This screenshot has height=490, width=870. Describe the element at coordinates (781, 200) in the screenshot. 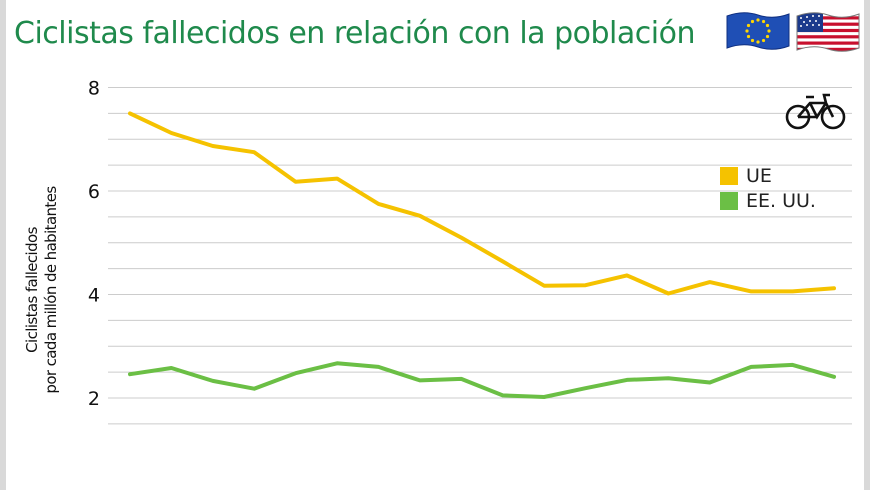

I see `legend-label-us: EE. UU.` at that location.